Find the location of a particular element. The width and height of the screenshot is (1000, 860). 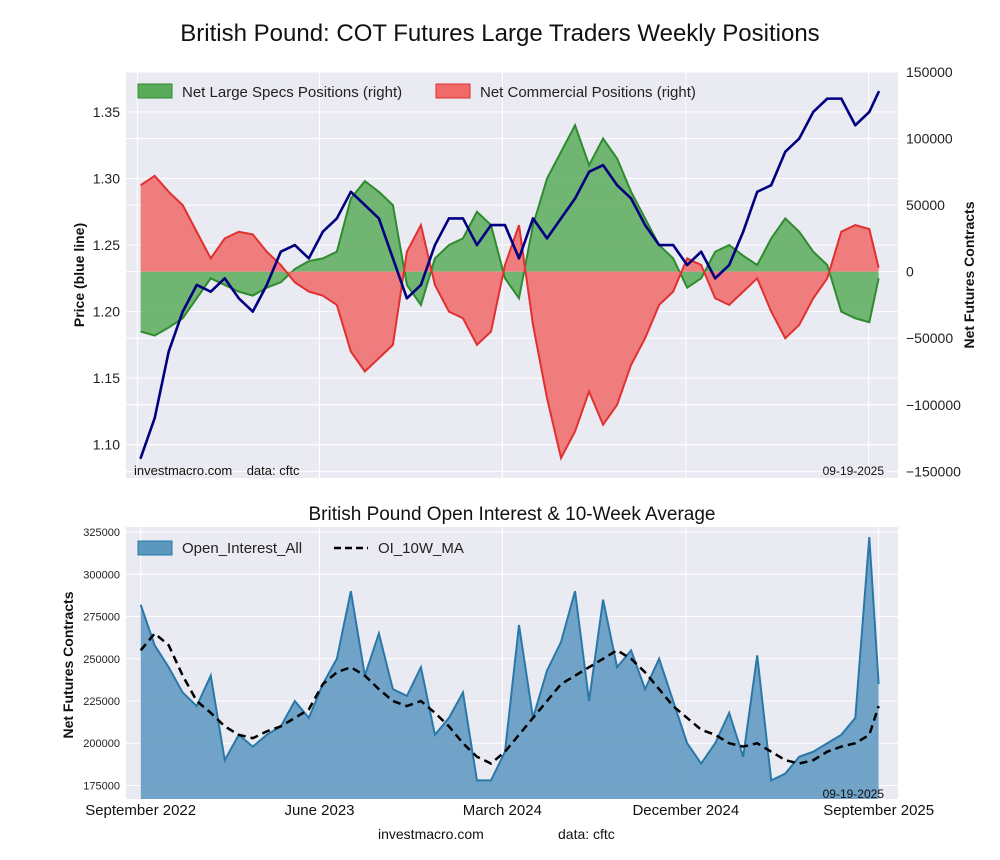

contracts-tick-label: −150000 is located at coordinates (933, 471).